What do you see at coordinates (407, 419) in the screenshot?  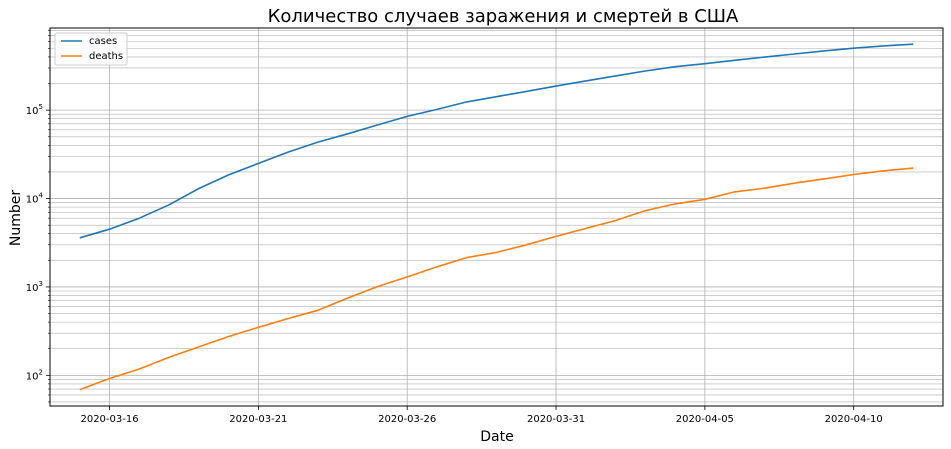 I see `x-tick-label: 2020-03-26` at bounding box center [407, 419].